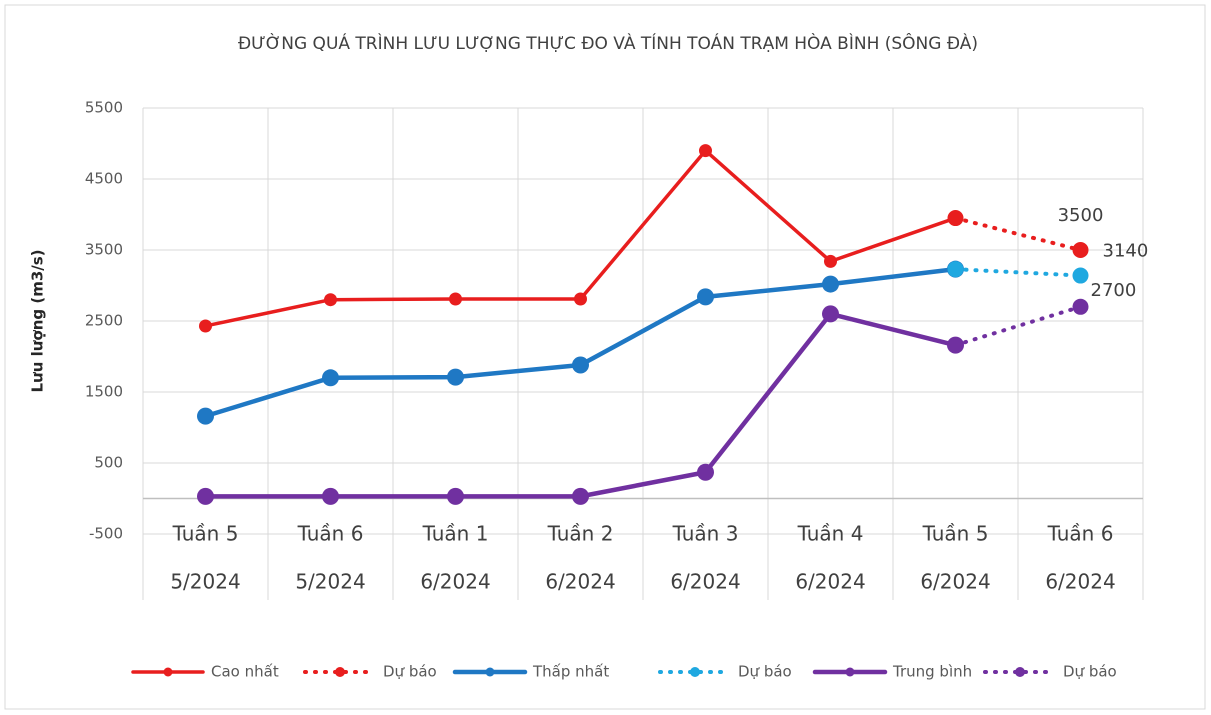  What do you see at coordinates (570, 672) in the screenshot?
I see `legend-label: Thấp nhất` at bounding box center [570, 672].